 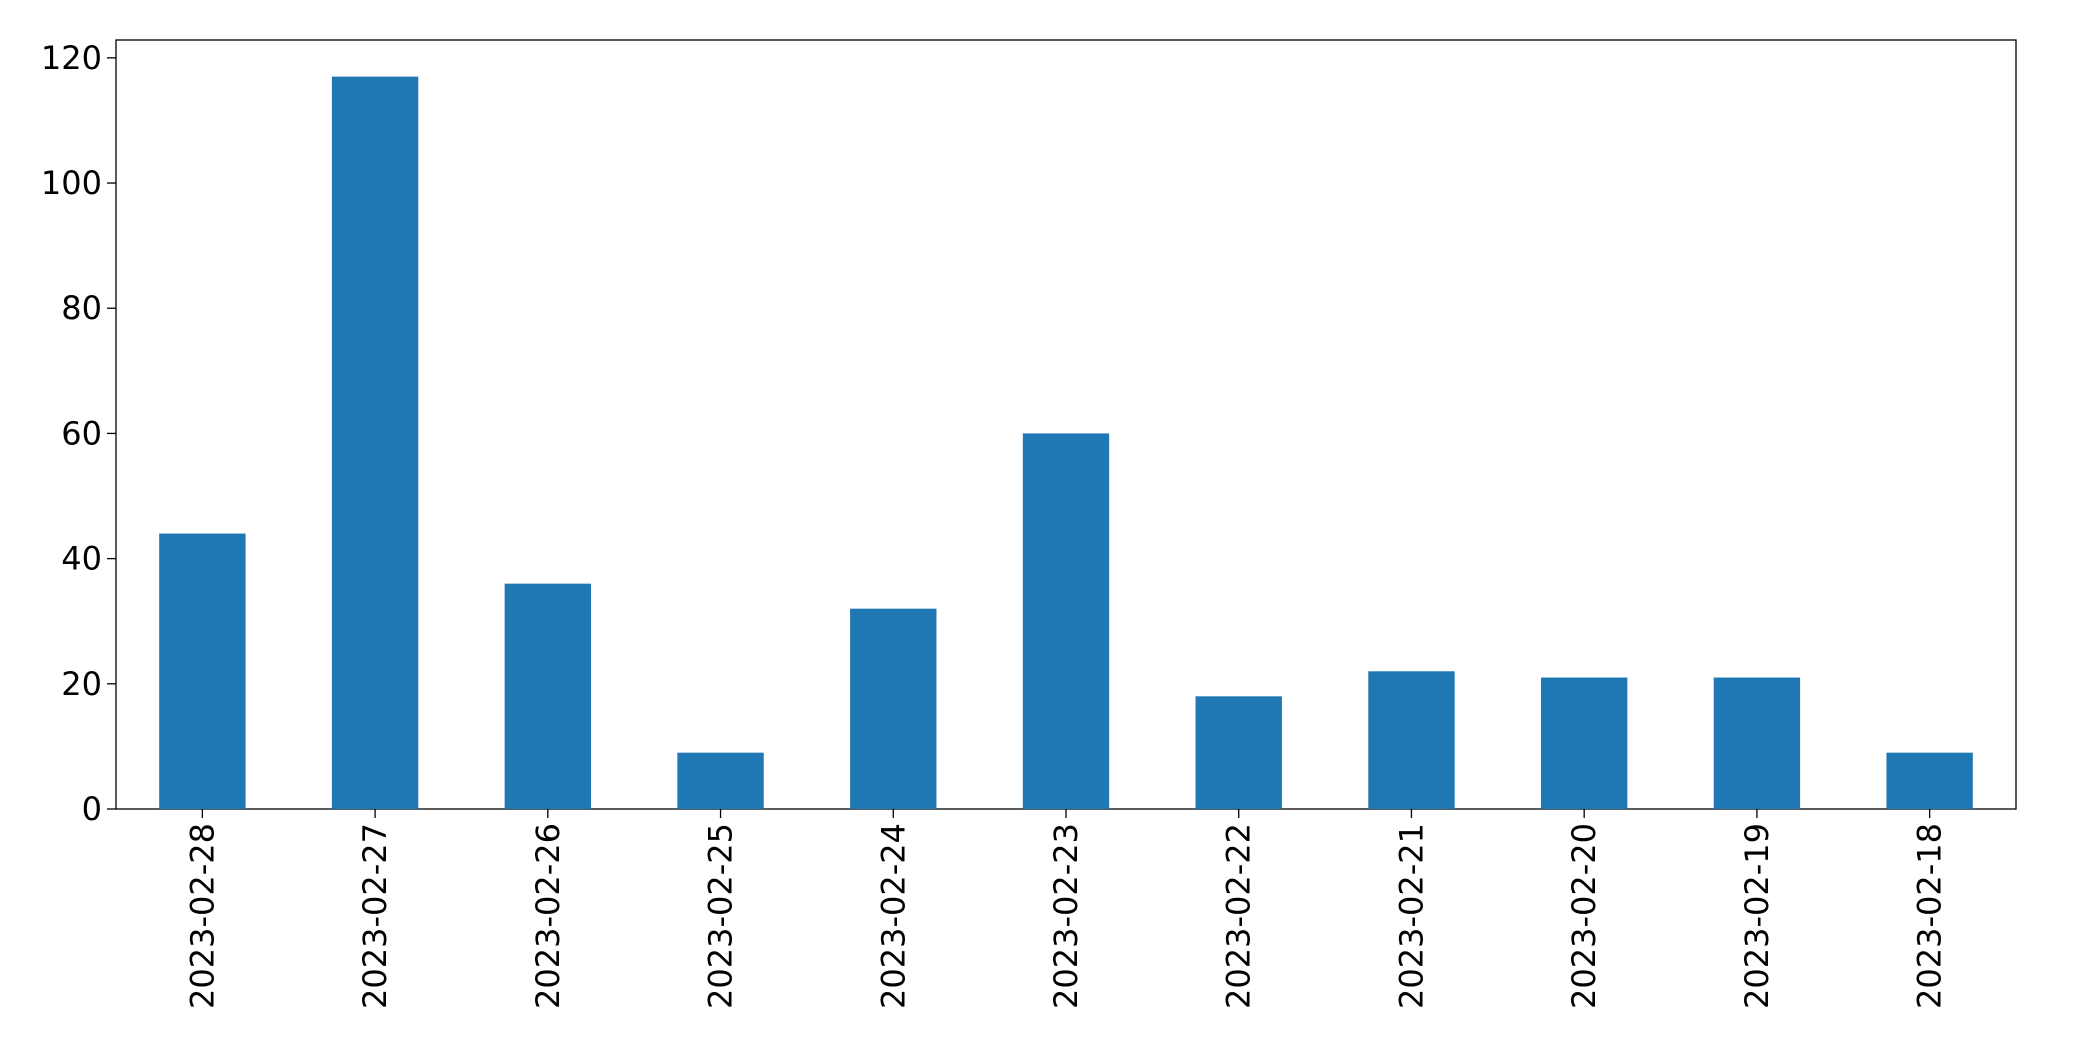 I want to click on x-tick-label: 2023-02-26, so click(x=548, y=916).